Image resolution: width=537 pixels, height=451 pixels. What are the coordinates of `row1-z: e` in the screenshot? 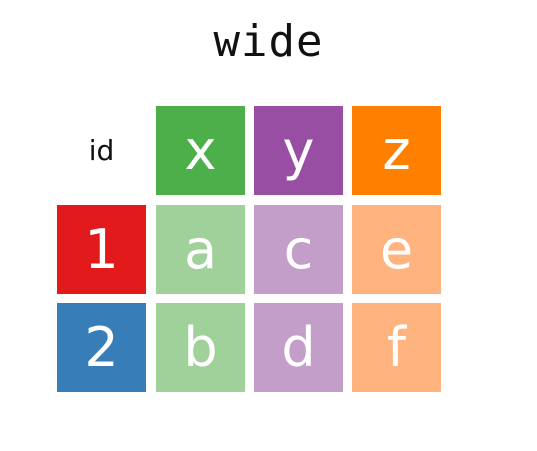 It's located at (396, 249).